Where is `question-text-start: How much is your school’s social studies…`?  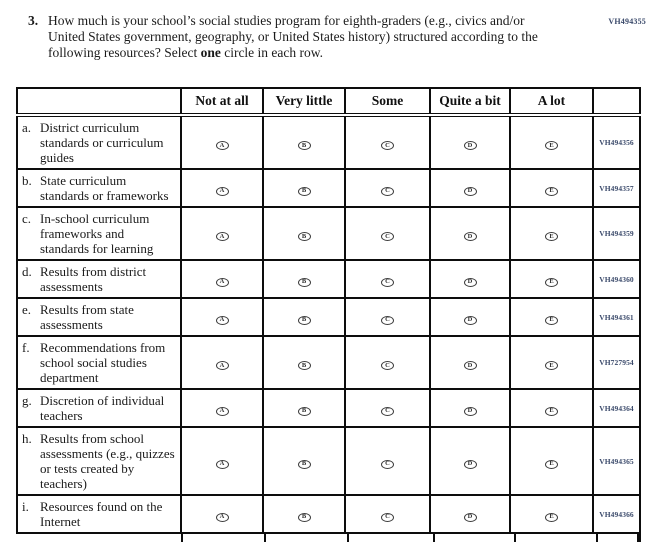 question-text-start: How much is your school’s social studies… is located at coordinates (293, 36).